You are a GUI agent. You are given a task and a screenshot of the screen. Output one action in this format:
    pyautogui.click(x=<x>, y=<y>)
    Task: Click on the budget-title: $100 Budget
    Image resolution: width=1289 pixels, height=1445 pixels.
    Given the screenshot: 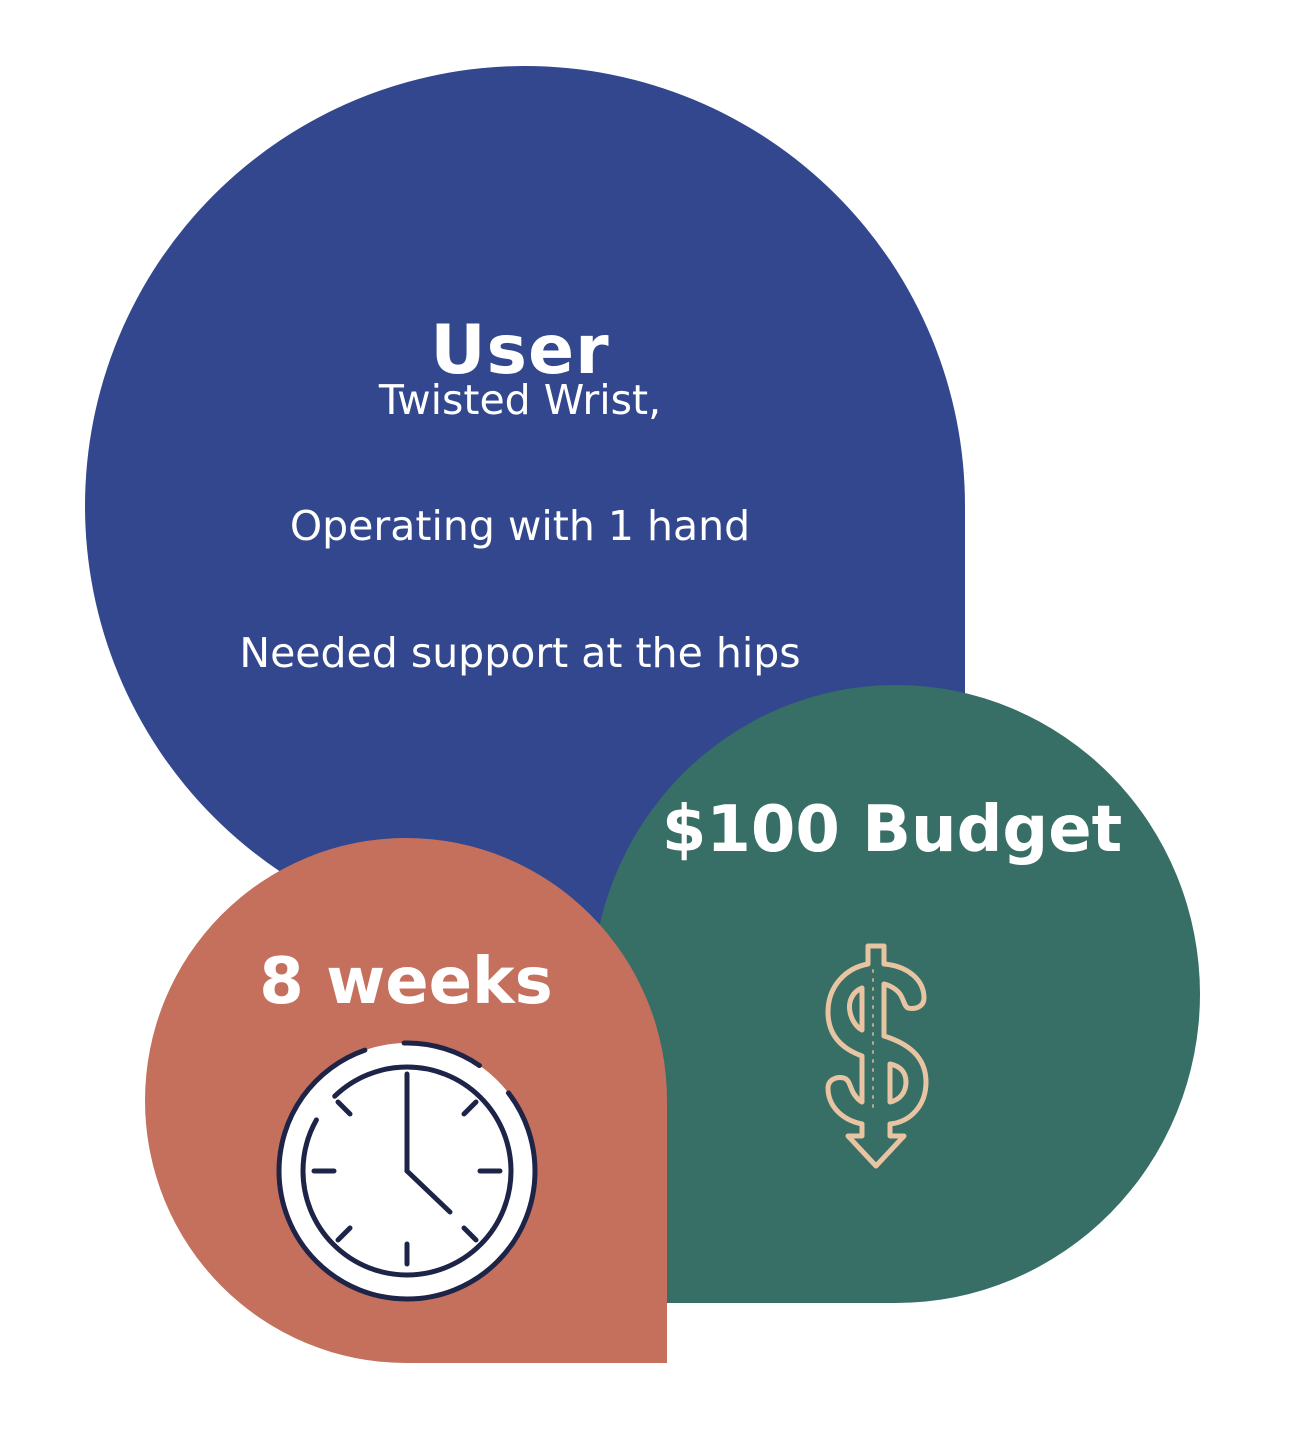 What is the action you would take?
    pyautogui.click(x=892, y=830)
    